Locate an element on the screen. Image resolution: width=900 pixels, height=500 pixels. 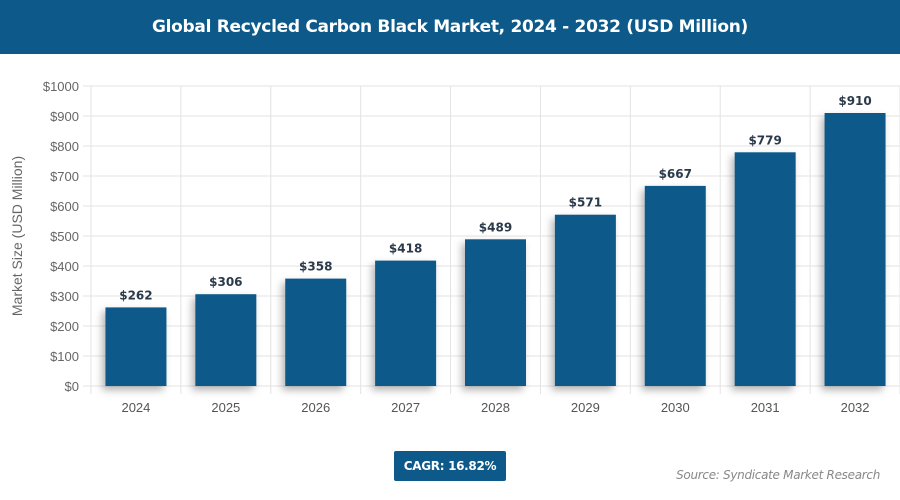
cagr-badge: CAGR: 16.82% is located at coordinates (450, 466).